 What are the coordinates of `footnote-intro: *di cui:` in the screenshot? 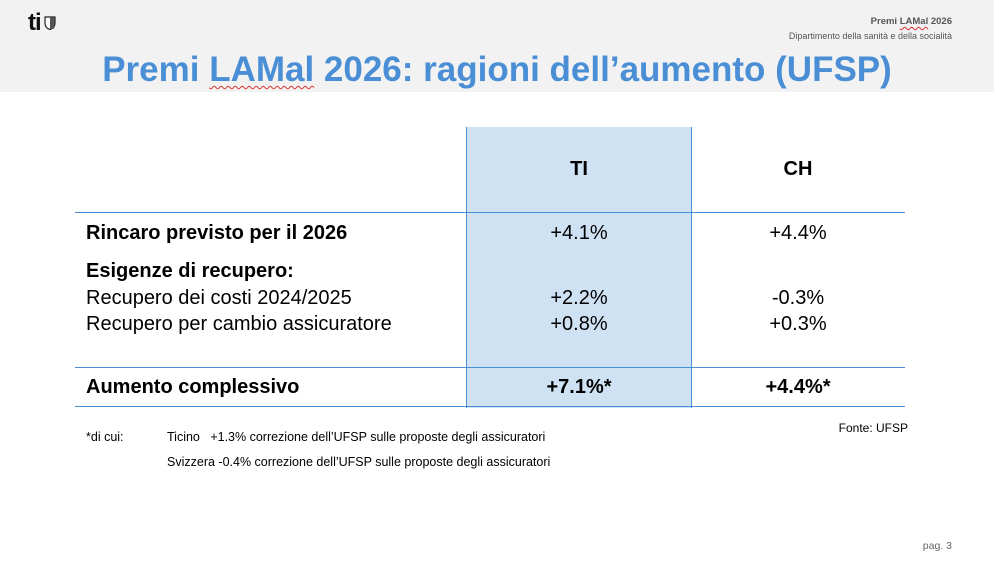 It's located at (105, 437).